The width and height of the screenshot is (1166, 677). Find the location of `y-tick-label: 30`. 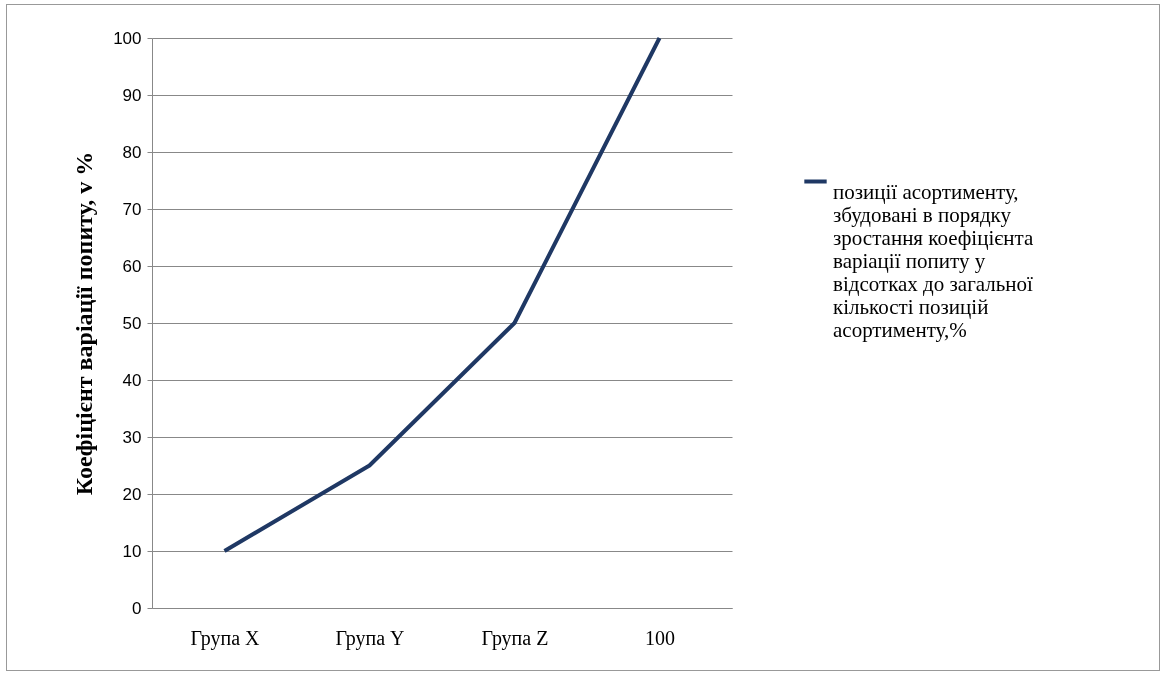

y-tick-label: 30 is located at coordinates (132, 437).